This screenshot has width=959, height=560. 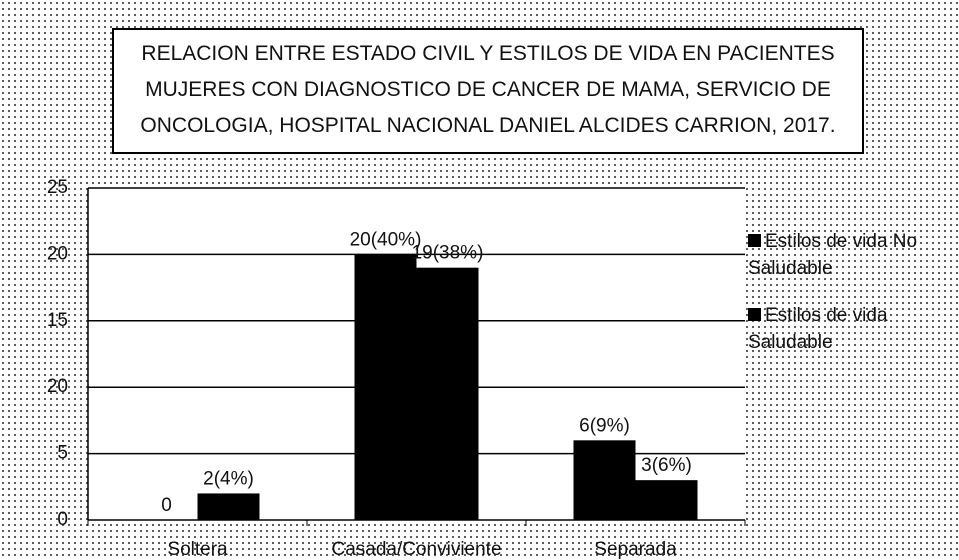 I want to click on x-tick-label: Separada, so click(x=635, y=549).